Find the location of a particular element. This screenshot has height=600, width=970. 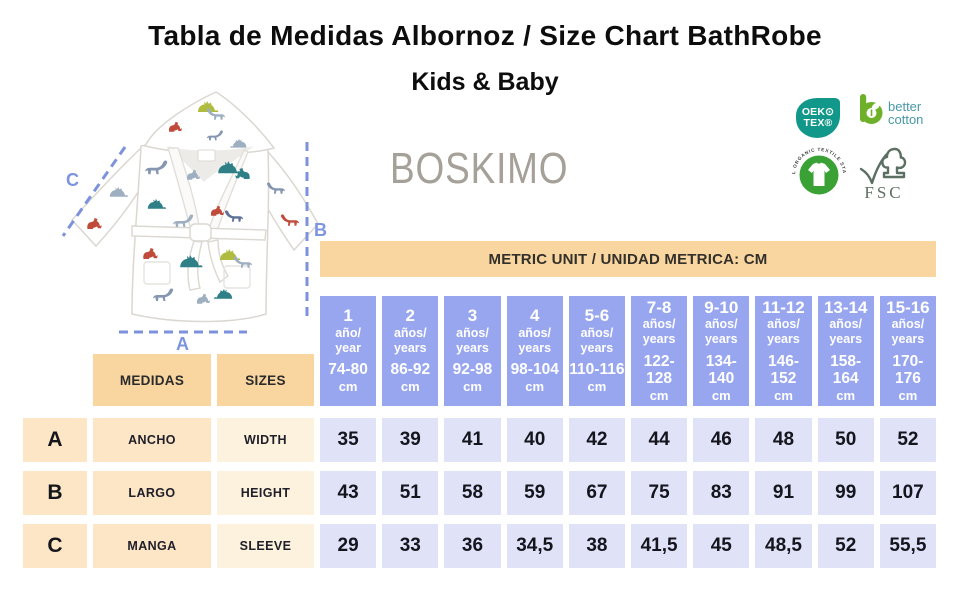

measure-label-es: LARGO is located at coordinates (152, 493).